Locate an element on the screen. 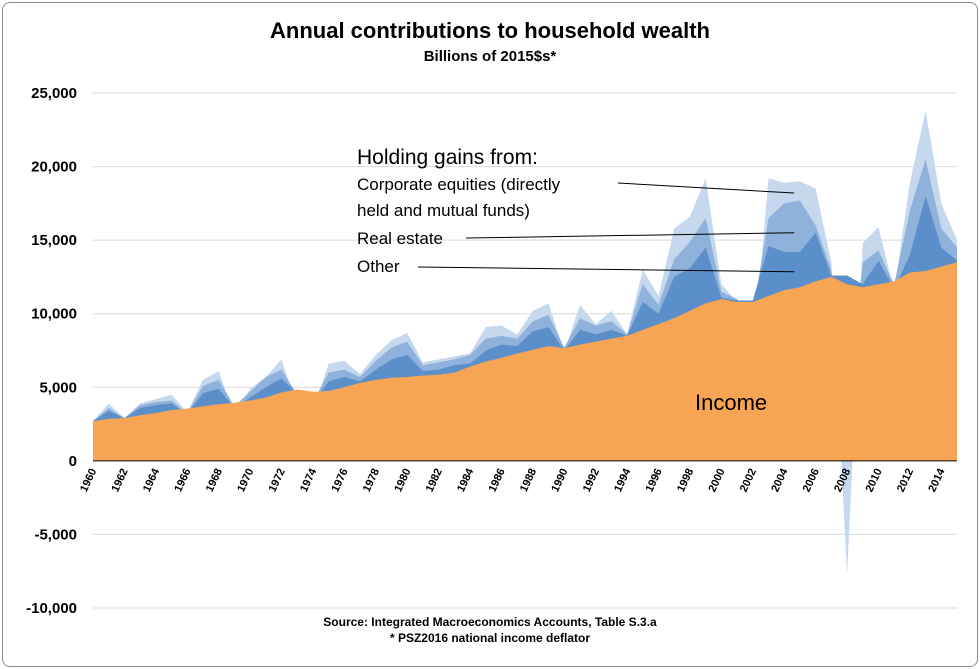  y-tick-label: 0 is located at coordinates (73, 461).